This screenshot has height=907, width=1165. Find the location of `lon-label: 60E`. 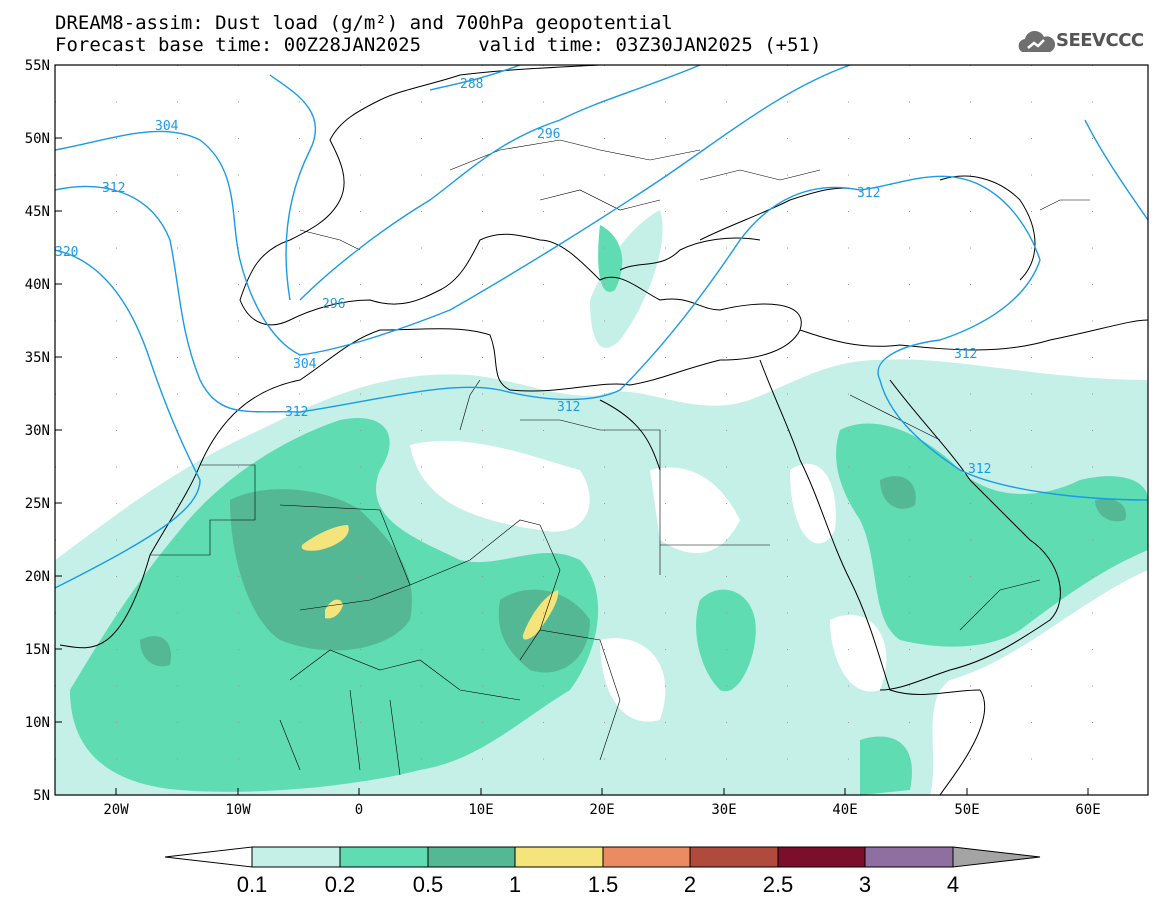

lon-label: 60E is located at coordinates (1087, 810).